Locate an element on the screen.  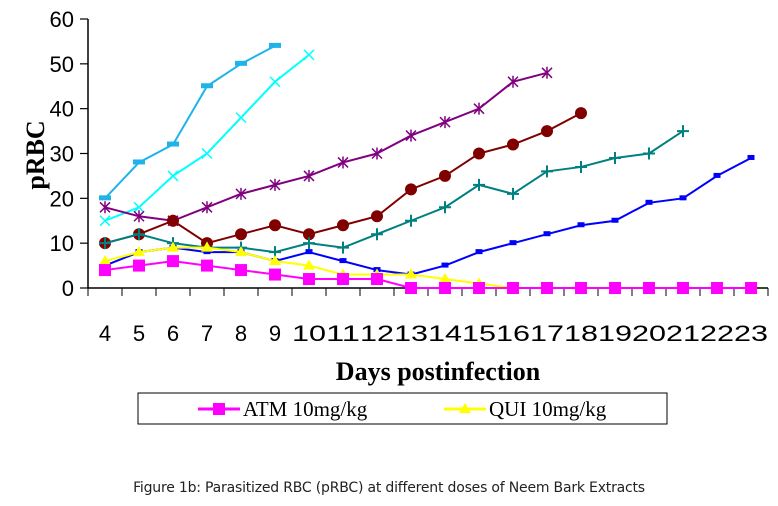
x-tick-label: 18 is located at coordinates (581, 333).